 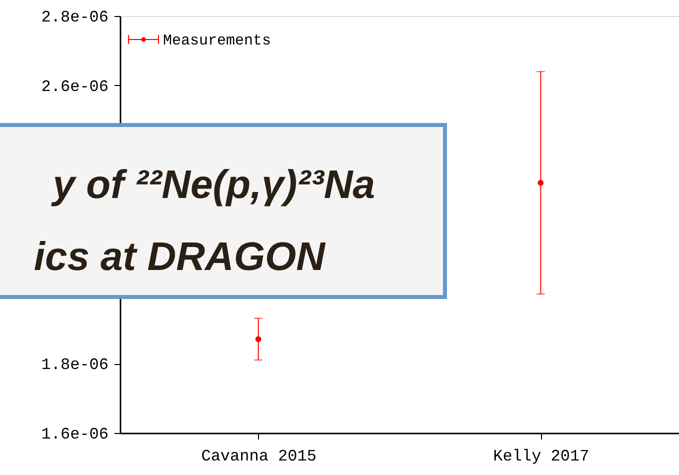 I want to click on y-tick-label: 1.8e-06, so click(x=74, y=365).